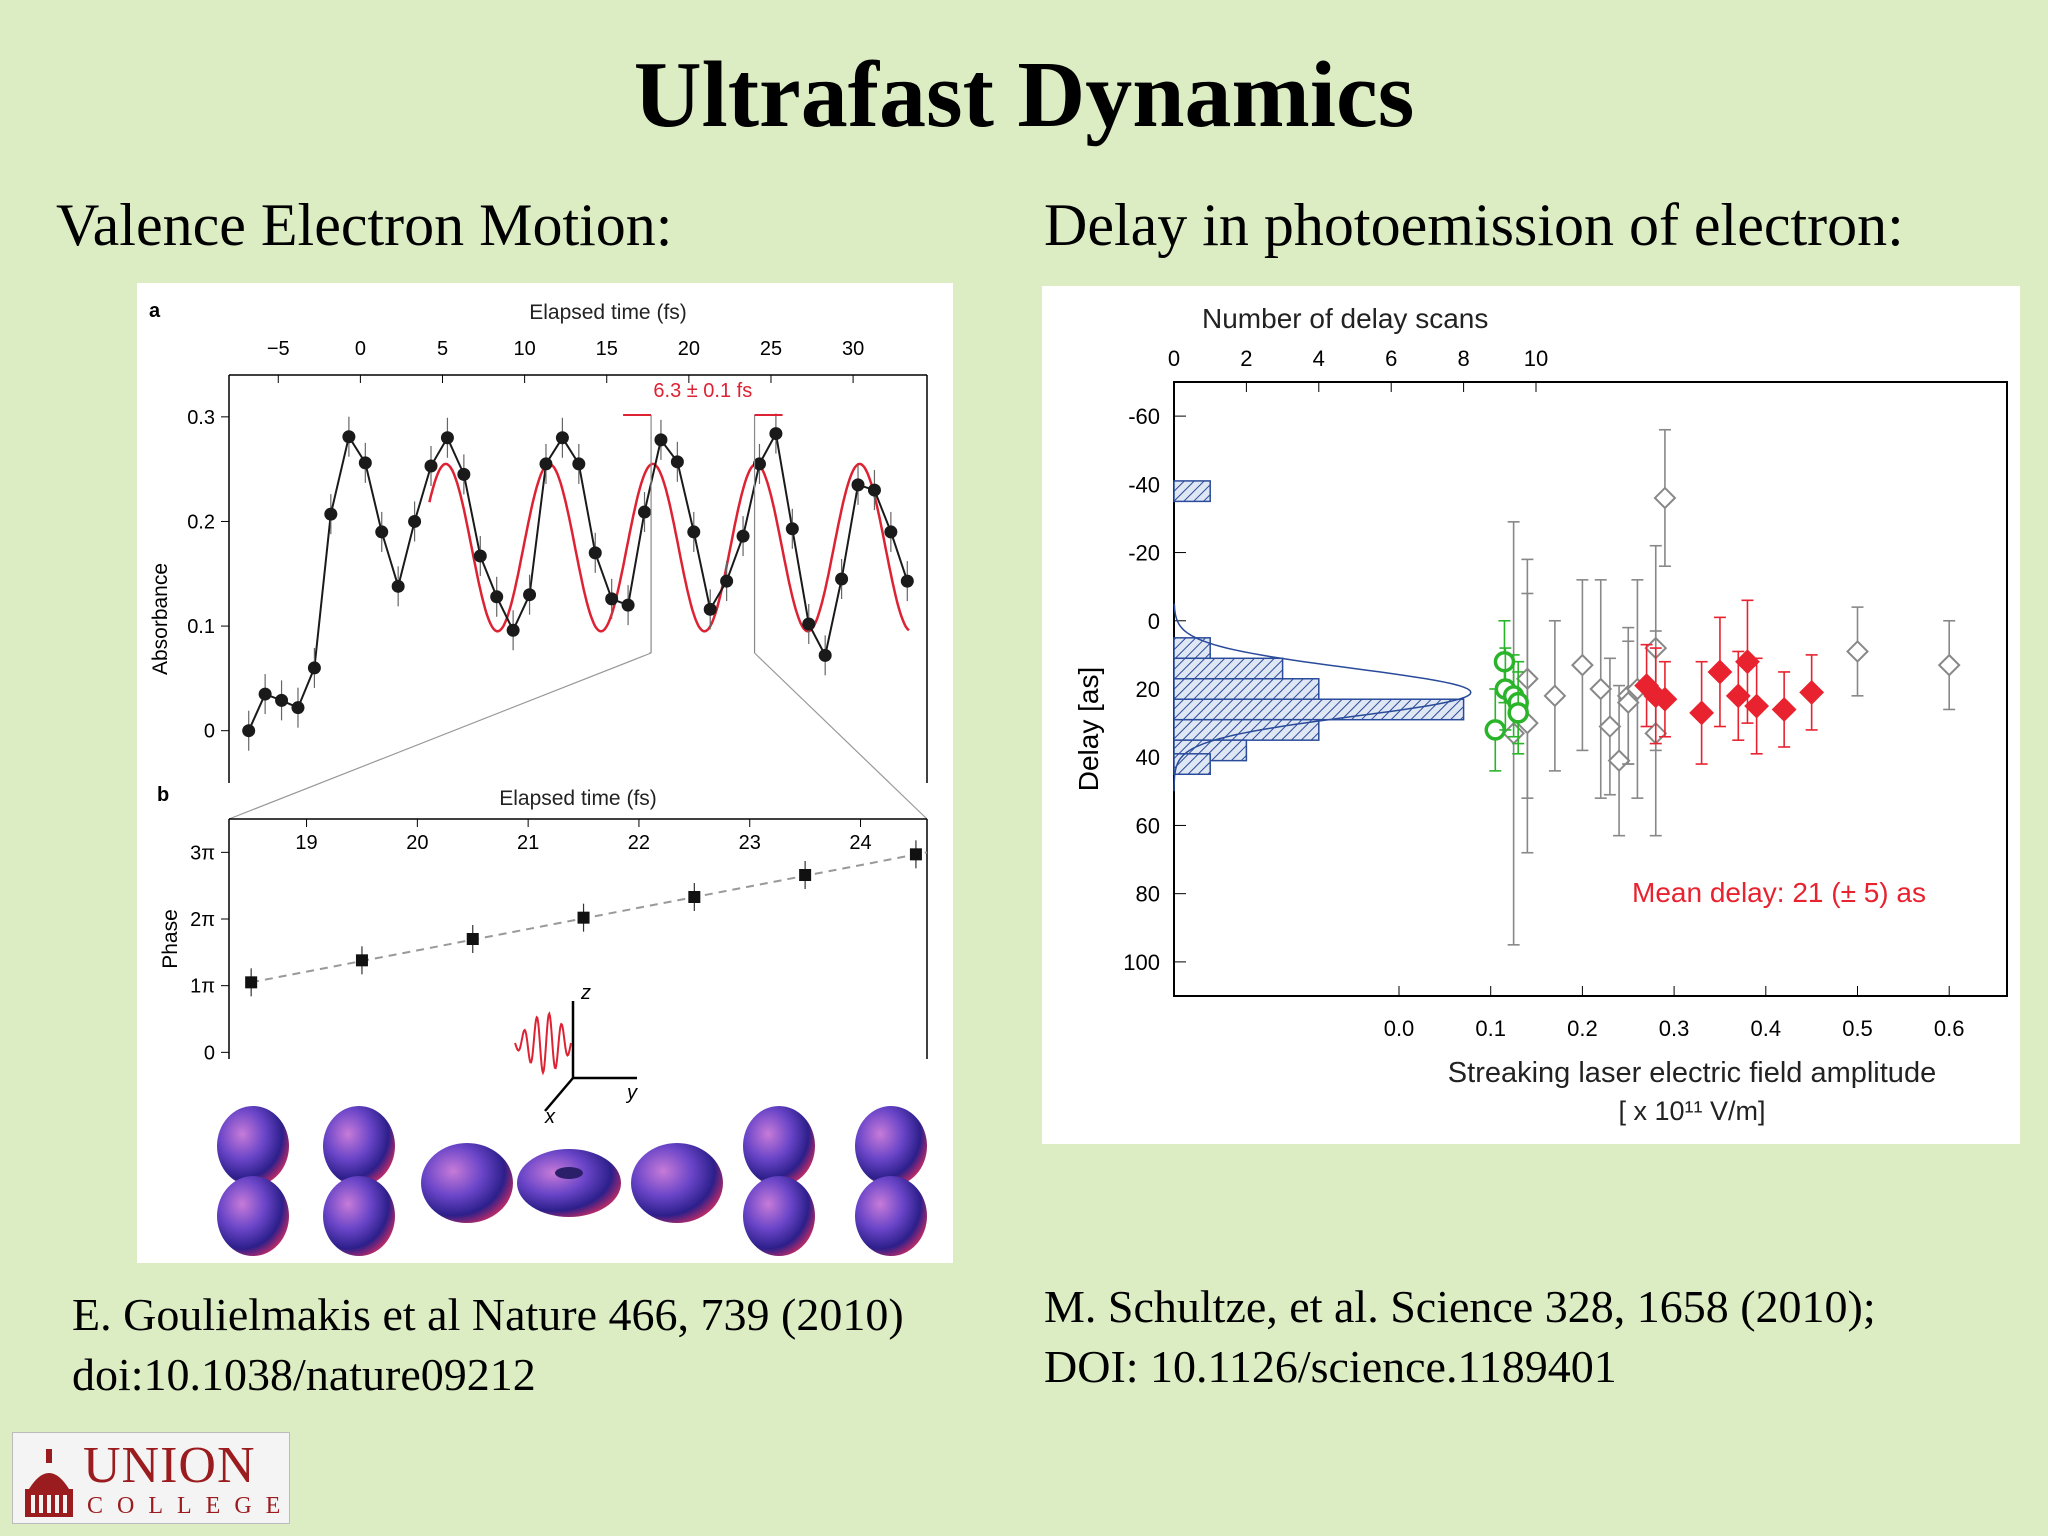 The image size is (2048, 1536). What do you see at coordinates (569, 1173) in the screenshot?
I see `orbital-hole` at bounding box center [569, 1173].